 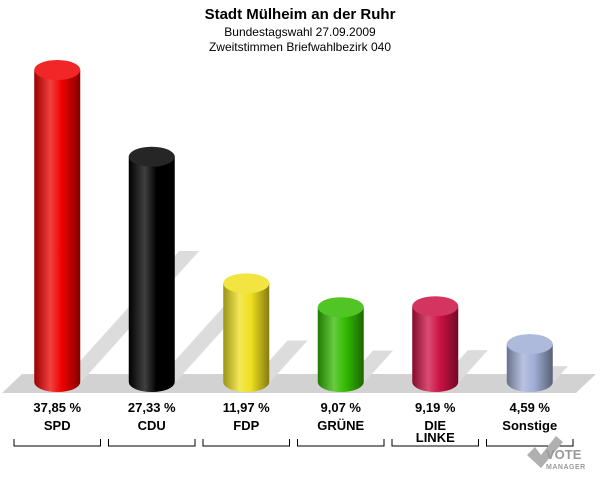 I want to click on value-label-fdp: 11,97 %, so click(x=246, y=407).